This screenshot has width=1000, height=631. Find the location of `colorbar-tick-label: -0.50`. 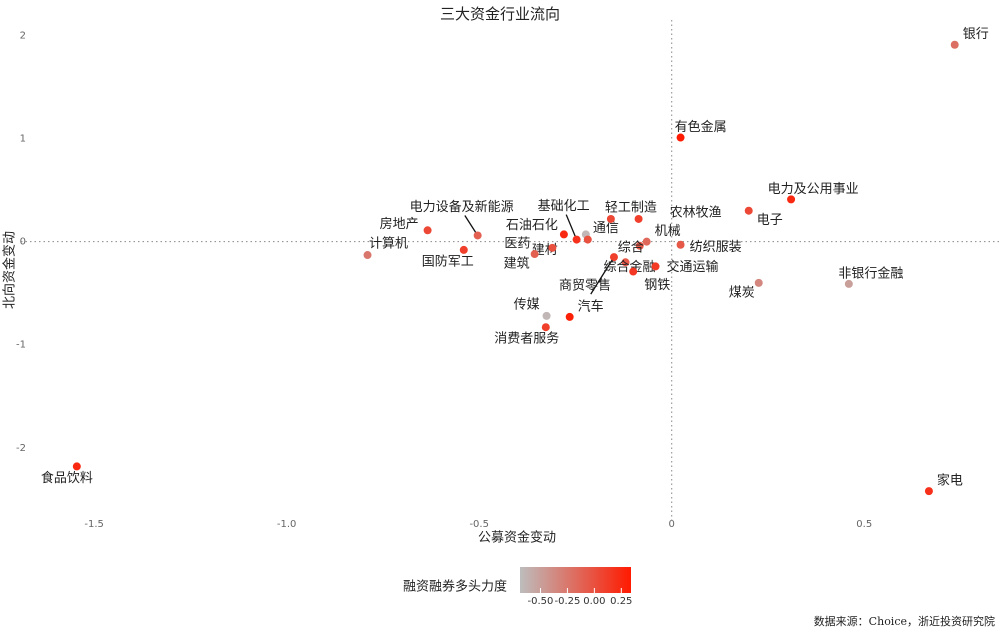

colorbar-tick-label: -0.50 is located at coordinates (541, 601).